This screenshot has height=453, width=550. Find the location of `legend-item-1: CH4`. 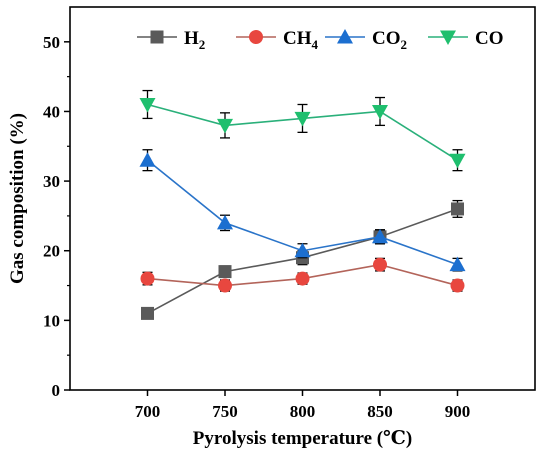

legend-item-1: CH4 is located at coordinates (277, 40).